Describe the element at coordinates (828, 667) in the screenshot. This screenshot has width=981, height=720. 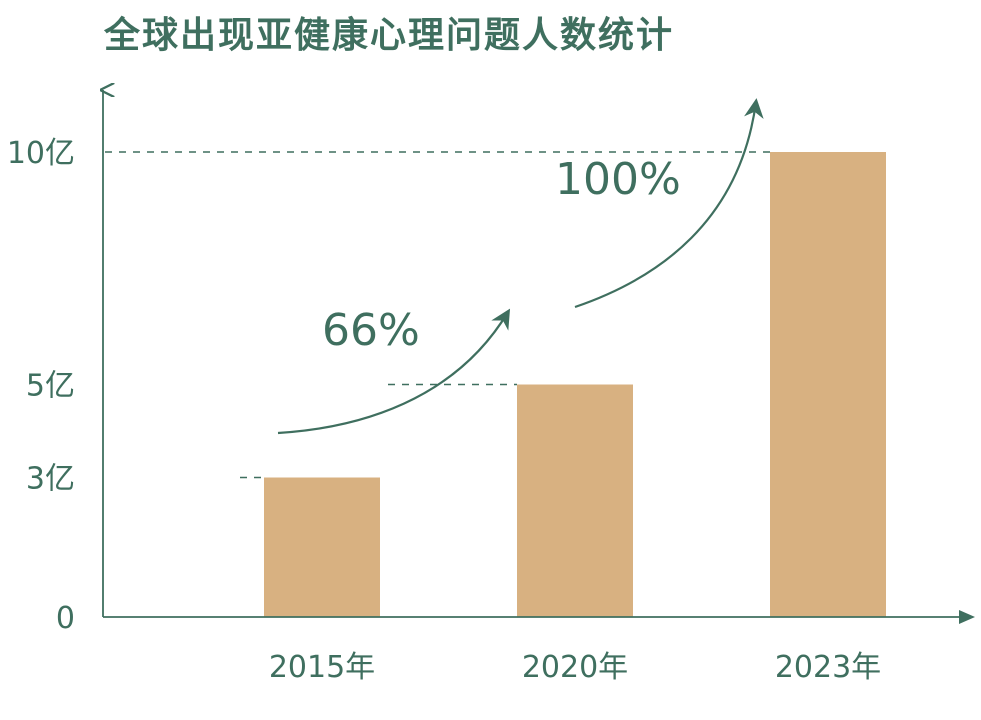
I see `x-tick-label: 2023年` at that location.